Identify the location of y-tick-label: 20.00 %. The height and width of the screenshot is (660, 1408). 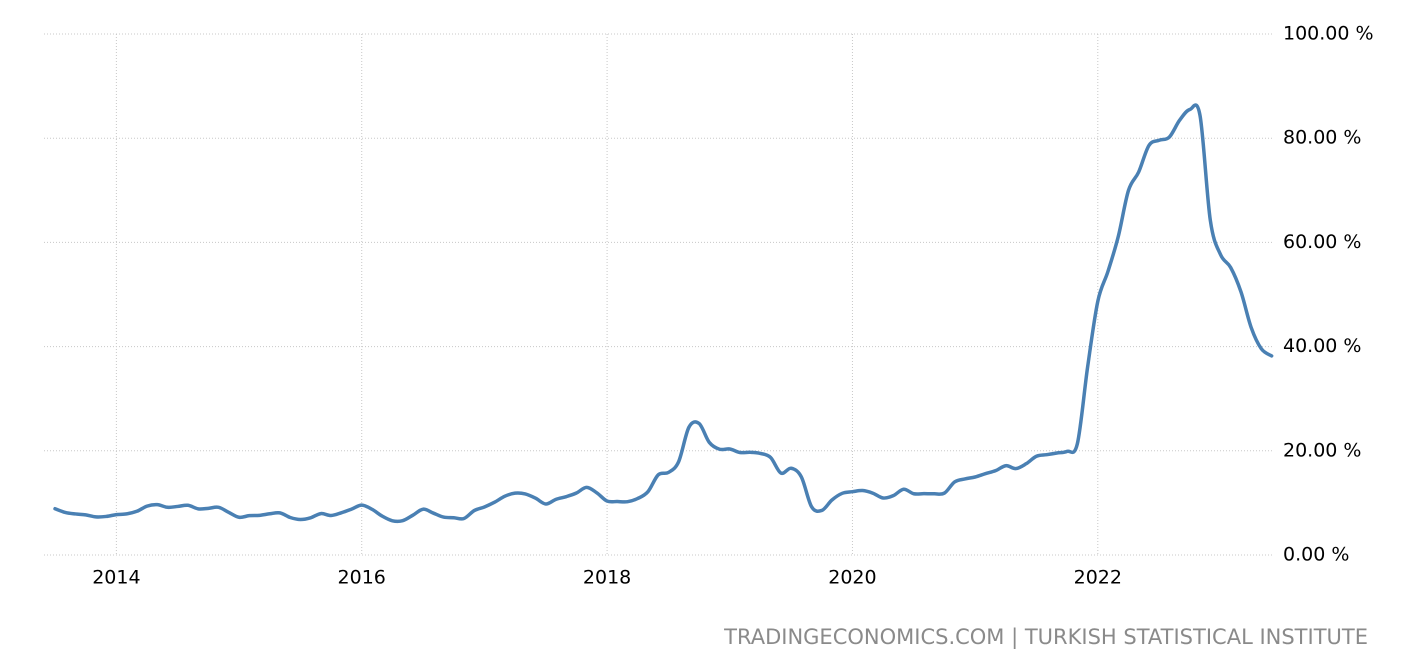
(1322, 450).